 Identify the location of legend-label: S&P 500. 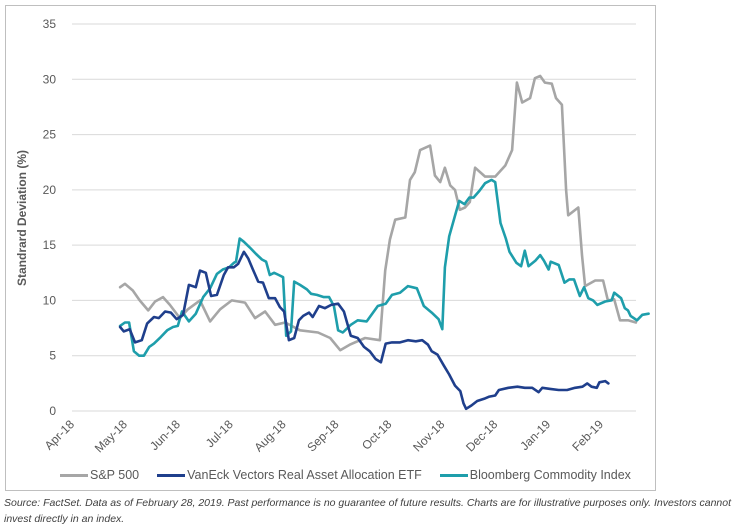
(115, 475).